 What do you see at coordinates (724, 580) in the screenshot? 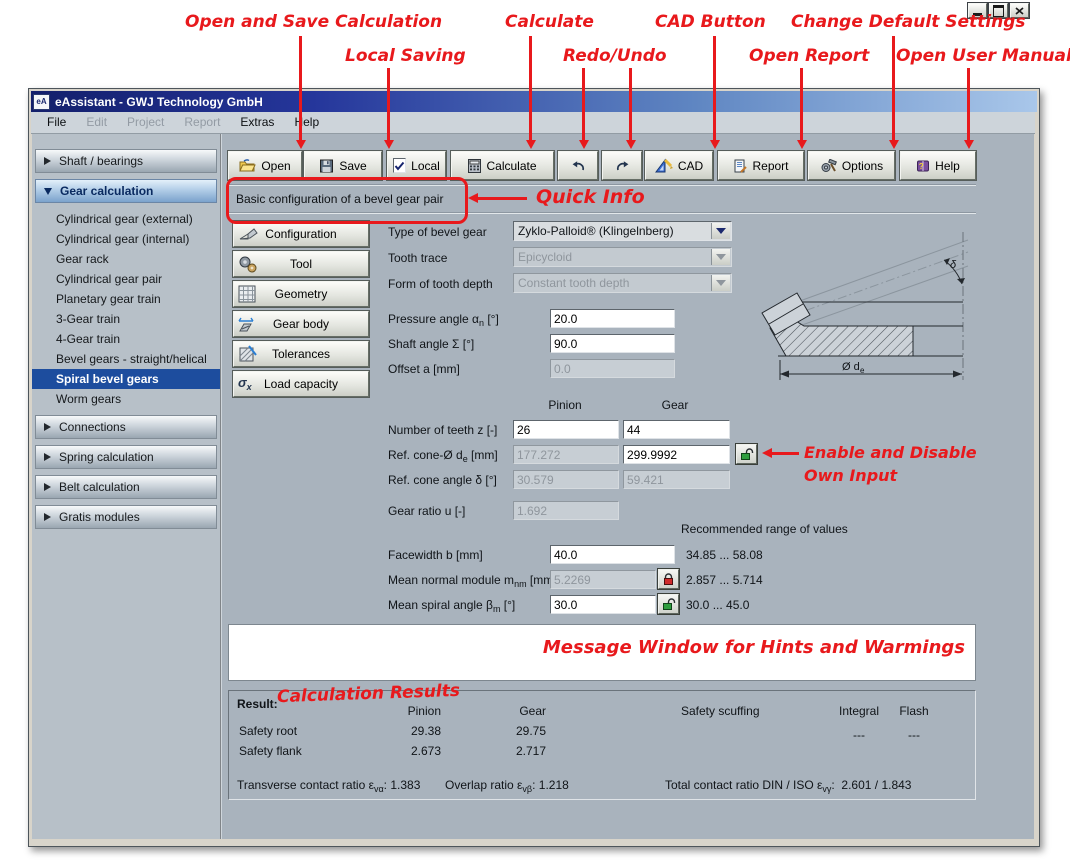
I see `mean-normal-module-range: 2.857 ... 5.714` at bounding box center [724, 580].